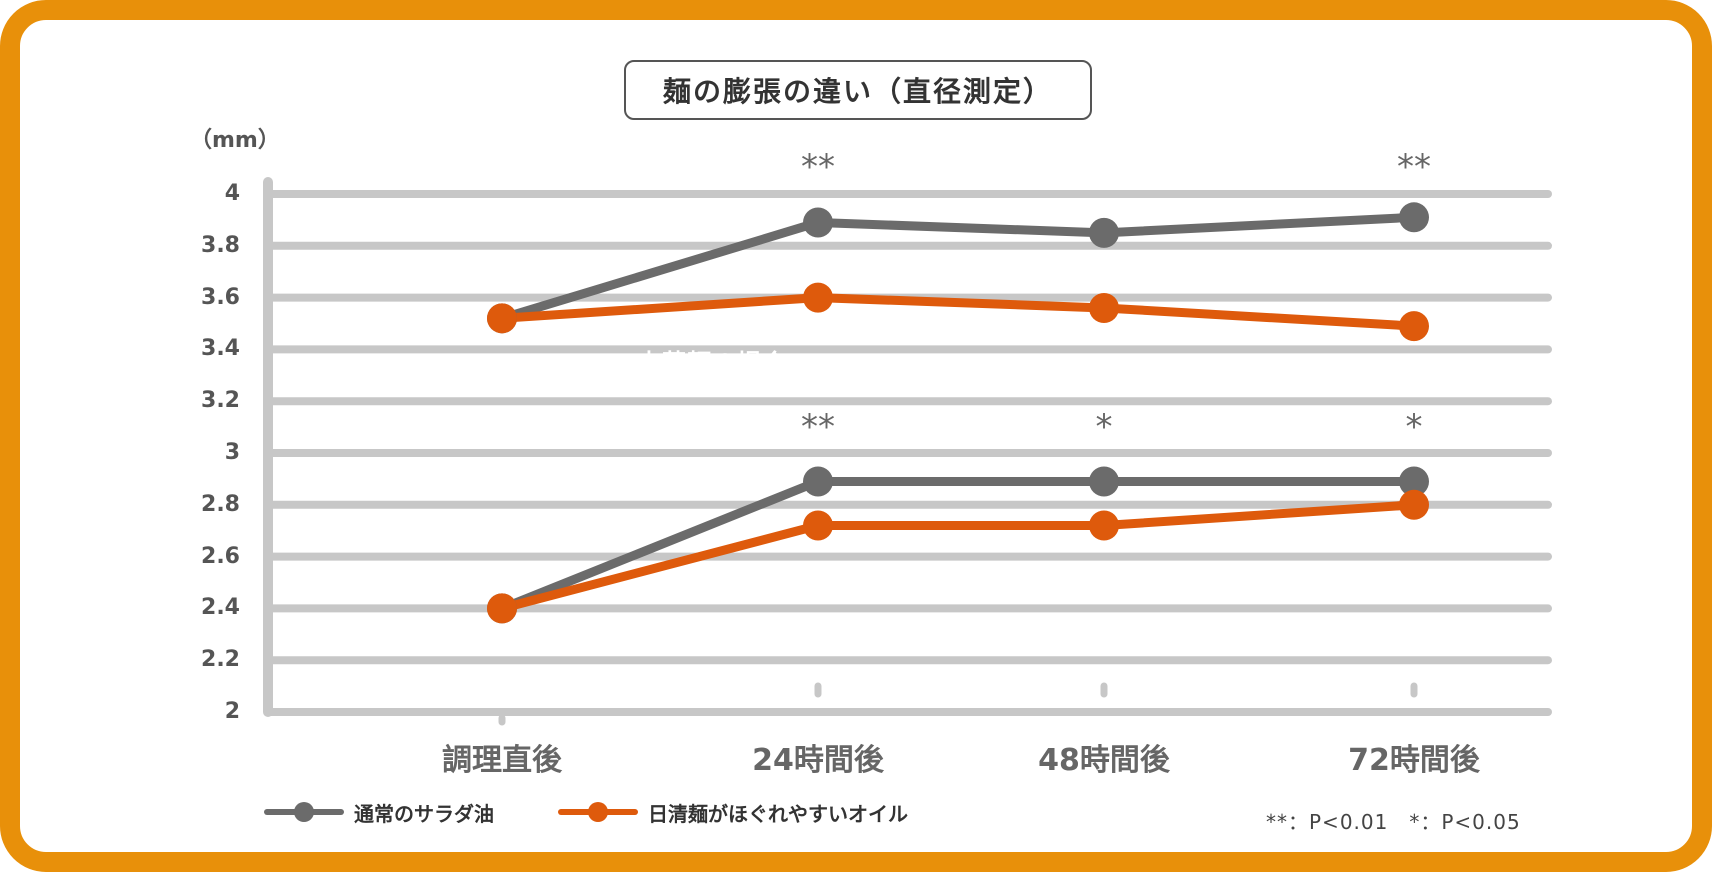  I want to click on y-tick-label: 2.2, so click(220, 660).